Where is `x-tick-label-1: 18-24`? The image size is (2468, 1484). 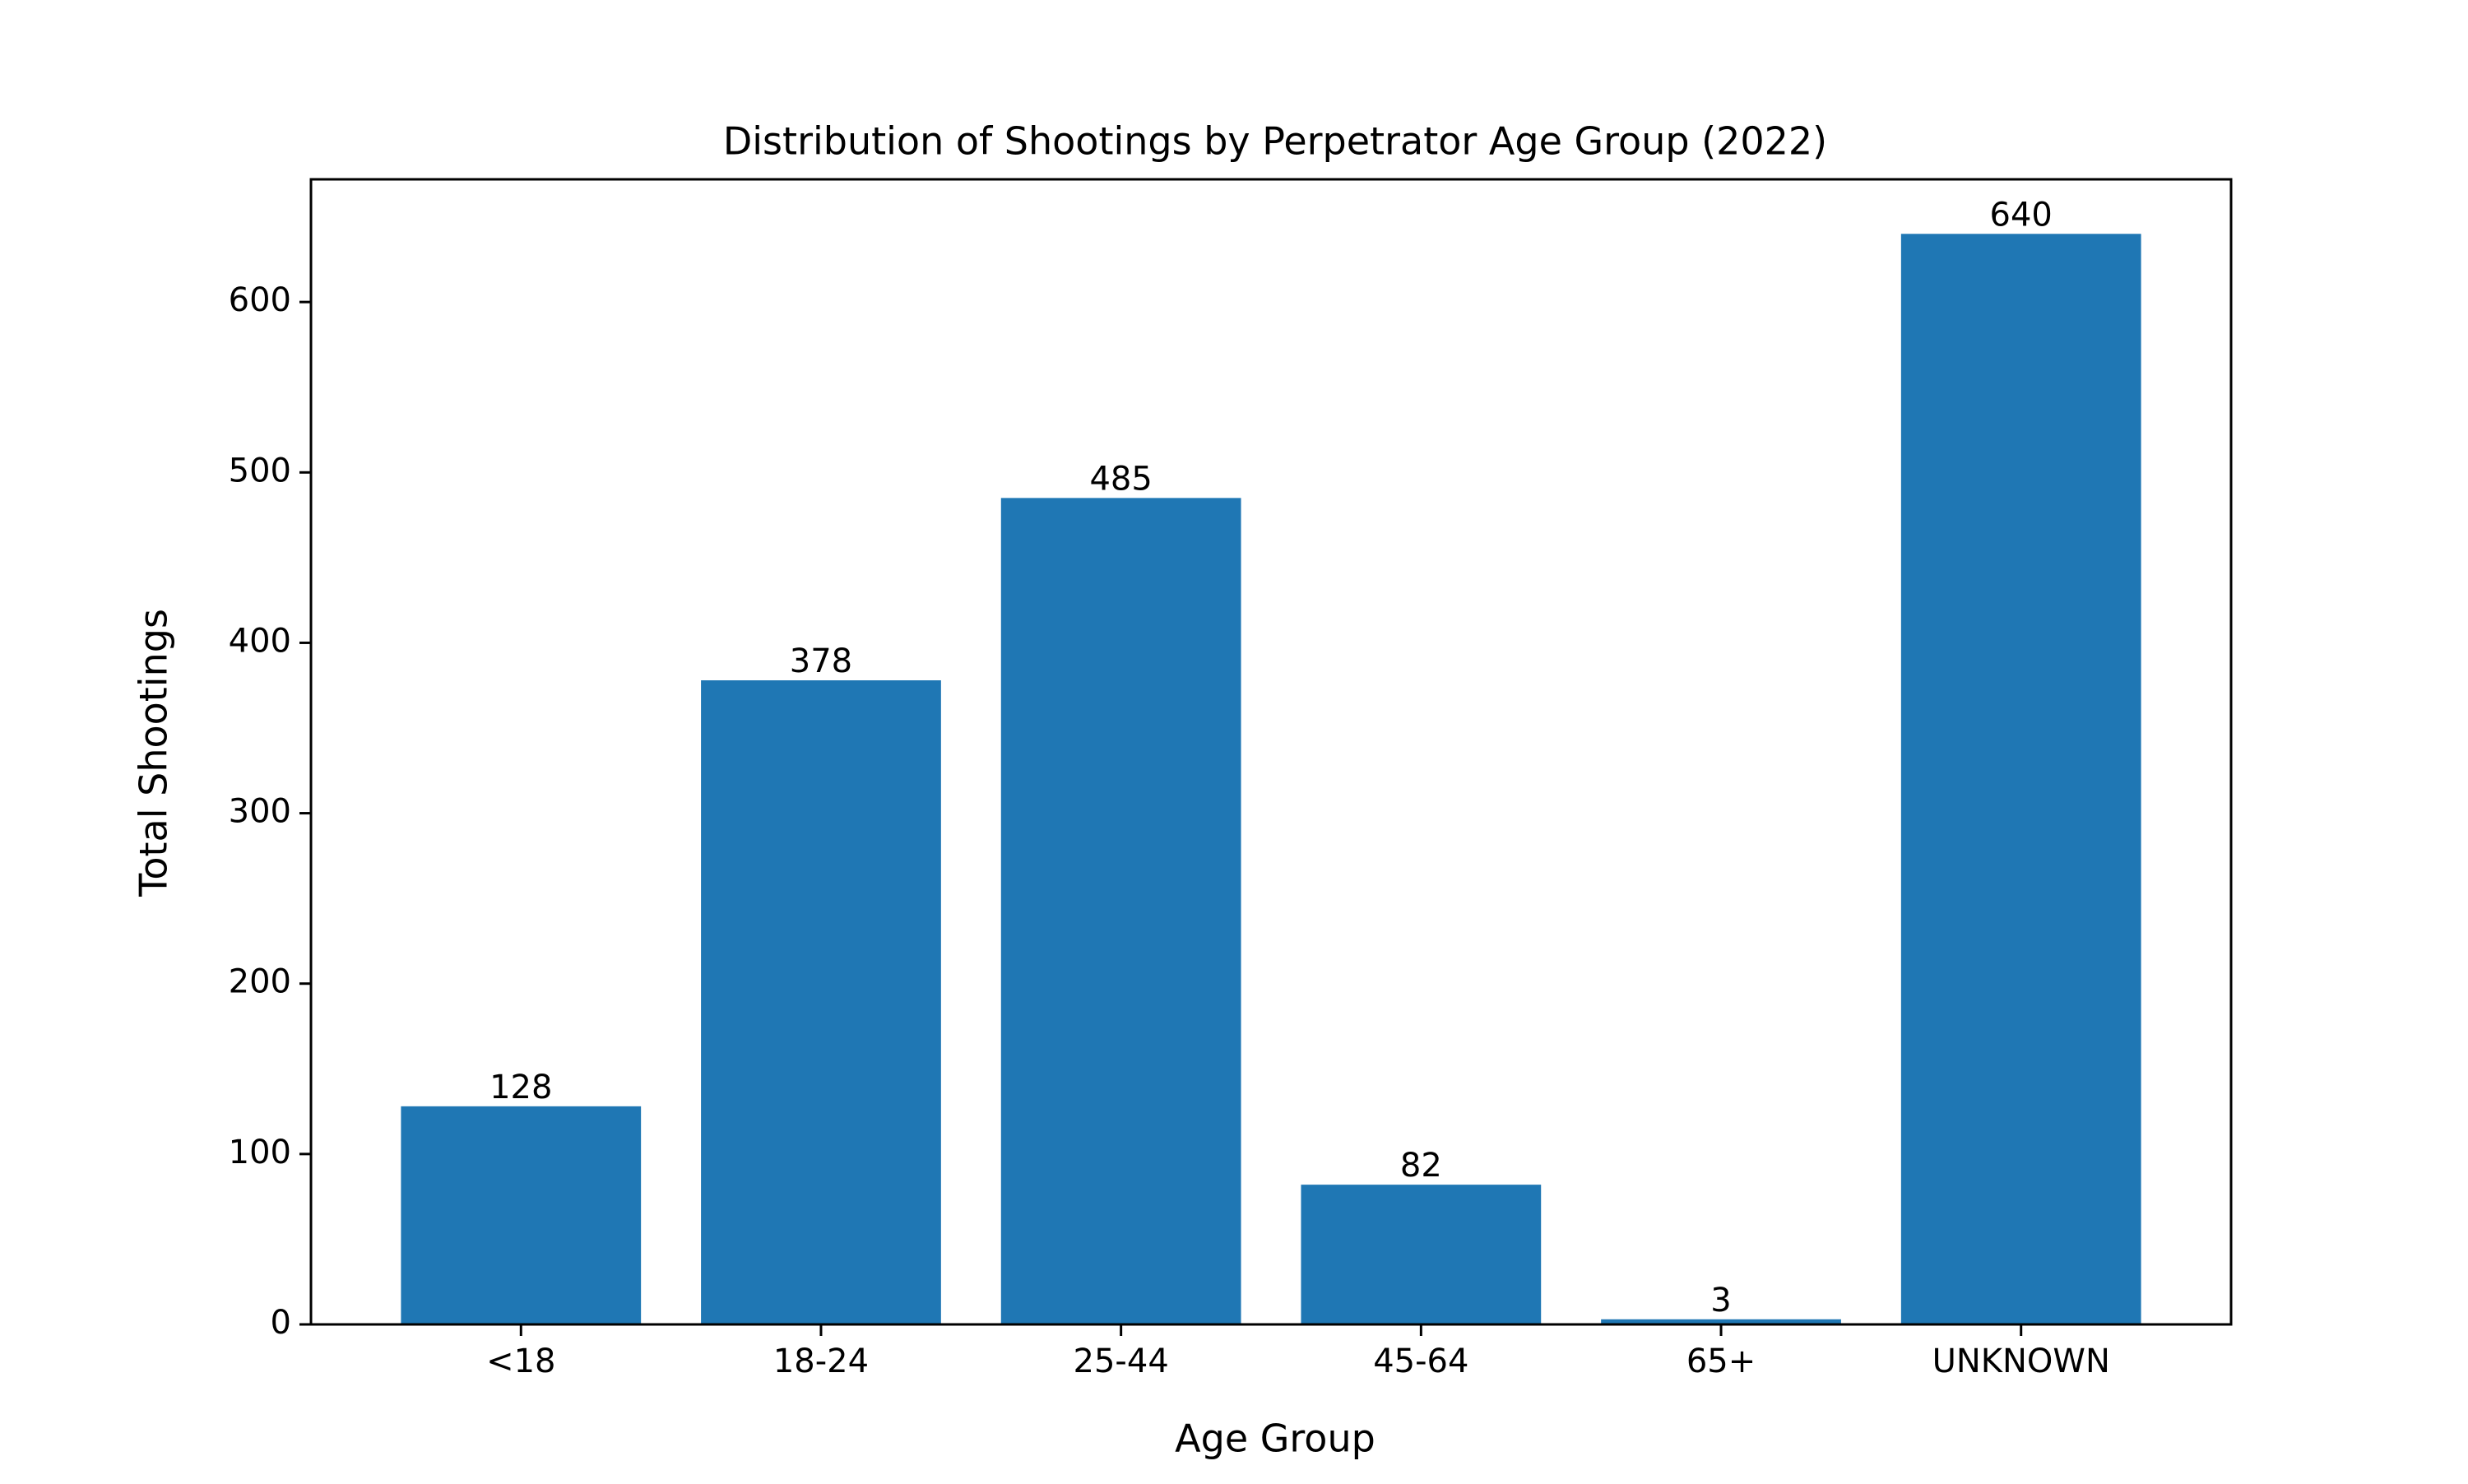
x-tick-label-1: 18-24 is located at coordinates (821, 1361).